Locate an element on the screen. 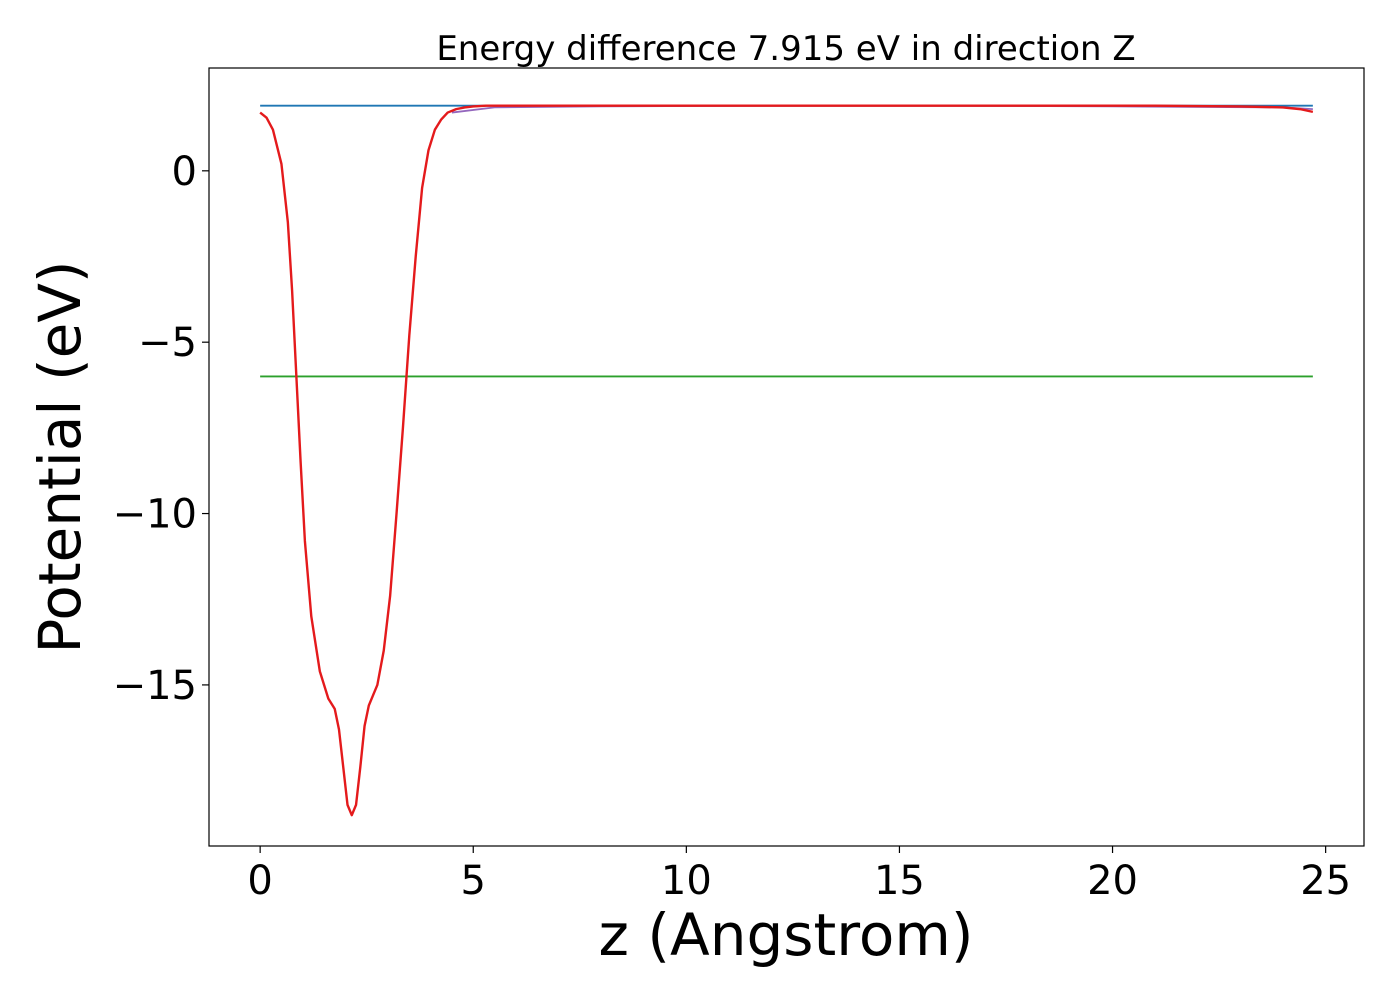 Image resolution: width=1400 pixels, height=1000 pixels. x-tick-label: 10 is located at coordinates (686, 881).